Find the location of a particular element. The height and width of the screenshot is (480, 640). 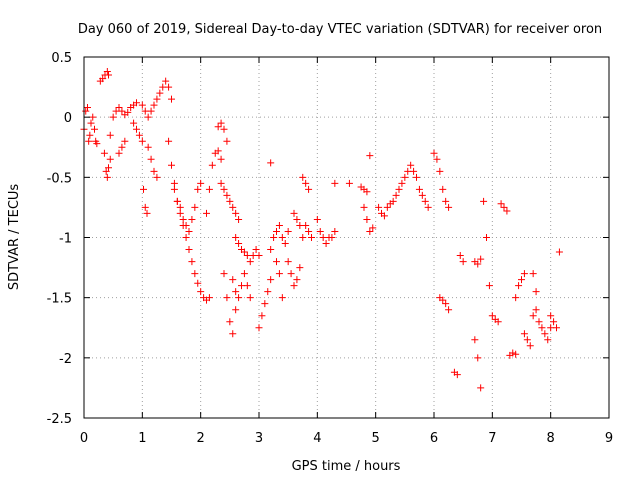

y-tick-label: -2 is located at coordinates (65, 359).